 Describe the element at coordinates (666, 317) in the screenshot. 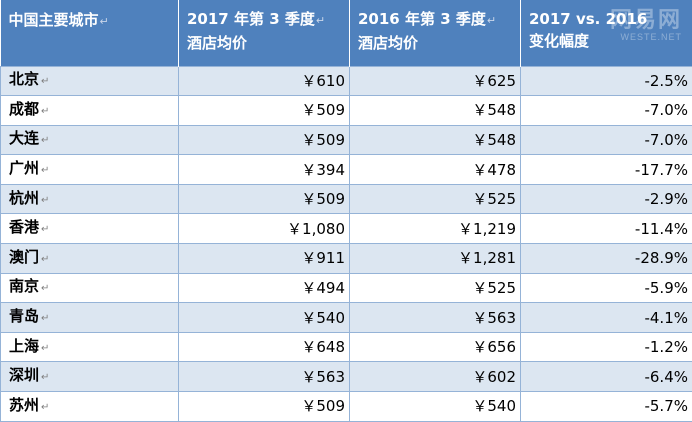

I see `change-cell-text: -4.1%` at that location.